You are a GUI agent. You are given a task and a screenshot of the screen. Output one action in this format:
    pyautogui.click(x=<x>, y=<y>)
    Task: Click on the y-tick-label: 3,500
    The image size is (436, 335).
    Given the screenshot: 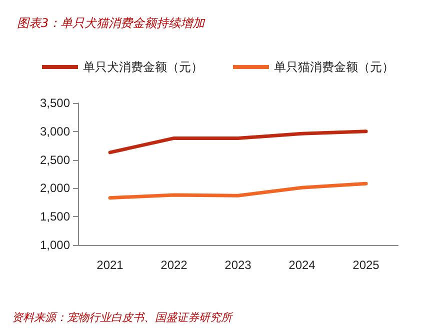 What is the action you would take?
    pyautogui.click(x=55, y=103)
    